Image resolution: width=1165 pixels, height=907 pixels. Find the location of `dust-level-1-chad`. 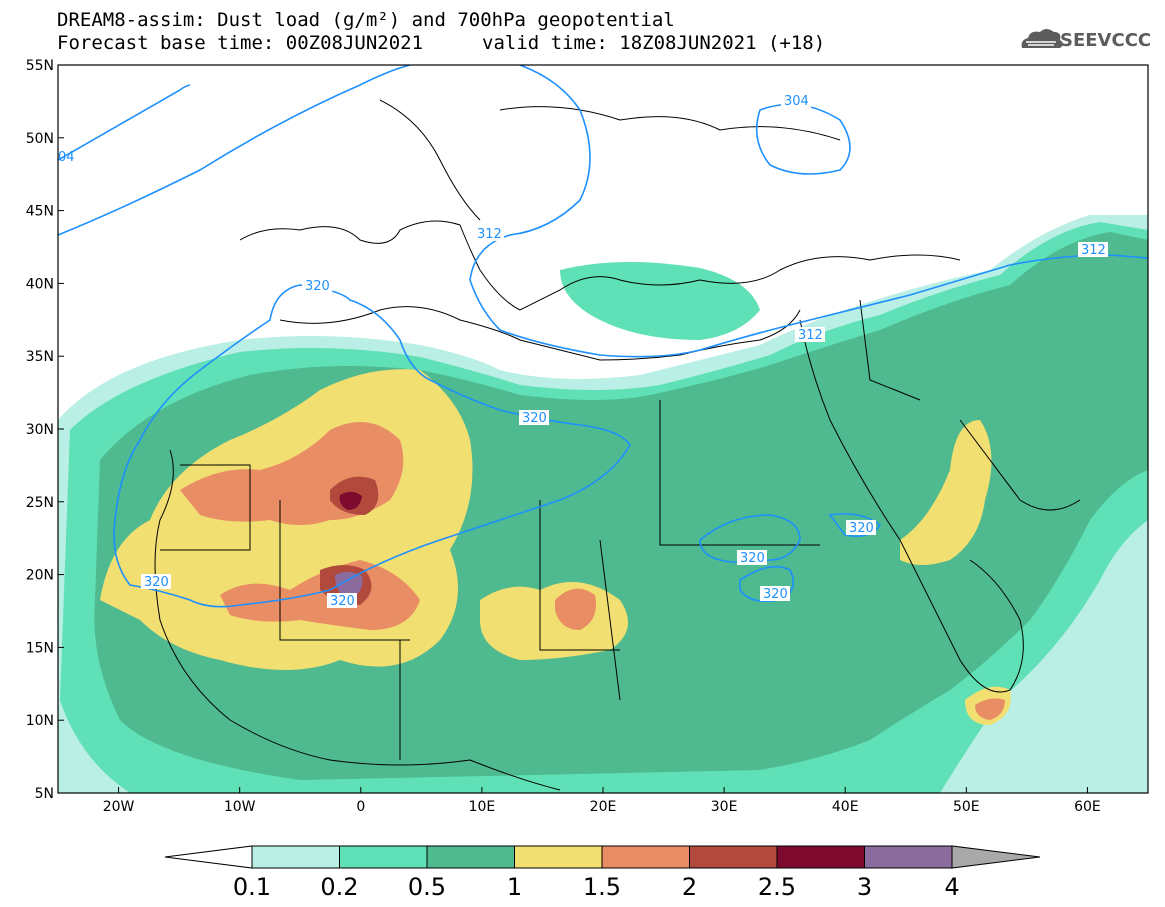

dust-level-1-chad is located at coordinates (554, 621).